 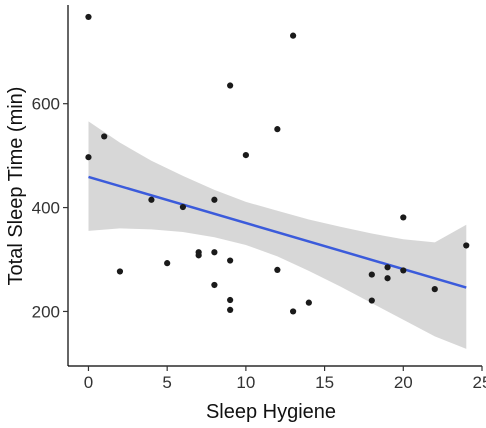 What do you see at coordinates (285, 379) in the screenshot?
I see `x-axis-ticks: 0 5 10 15 20 25` at bounding box center [285, 379].